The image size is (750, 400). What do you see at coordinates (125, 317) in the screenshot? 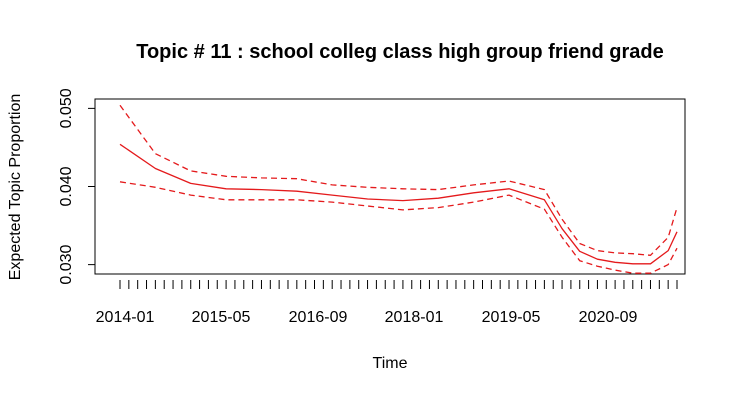
I see `x-tick-label: 2014-01` at bounding box center [125, 317].